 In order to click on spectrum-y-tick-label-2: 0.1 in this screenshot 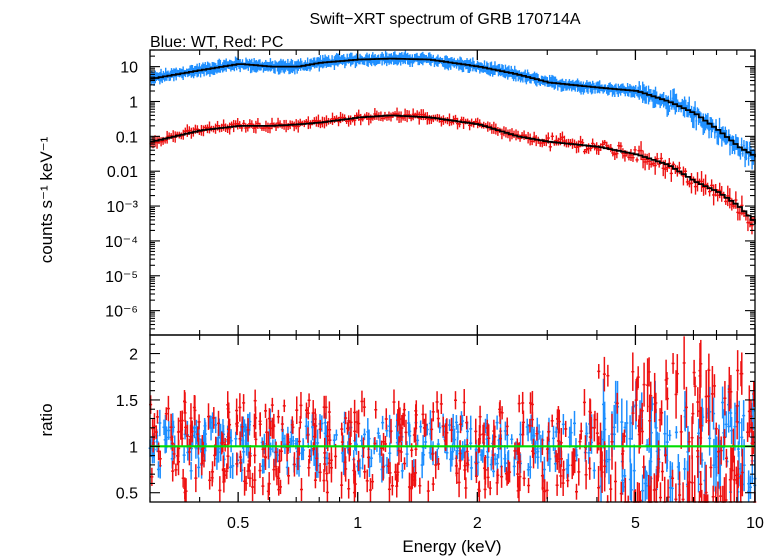, I will do `click(127, 137)`.